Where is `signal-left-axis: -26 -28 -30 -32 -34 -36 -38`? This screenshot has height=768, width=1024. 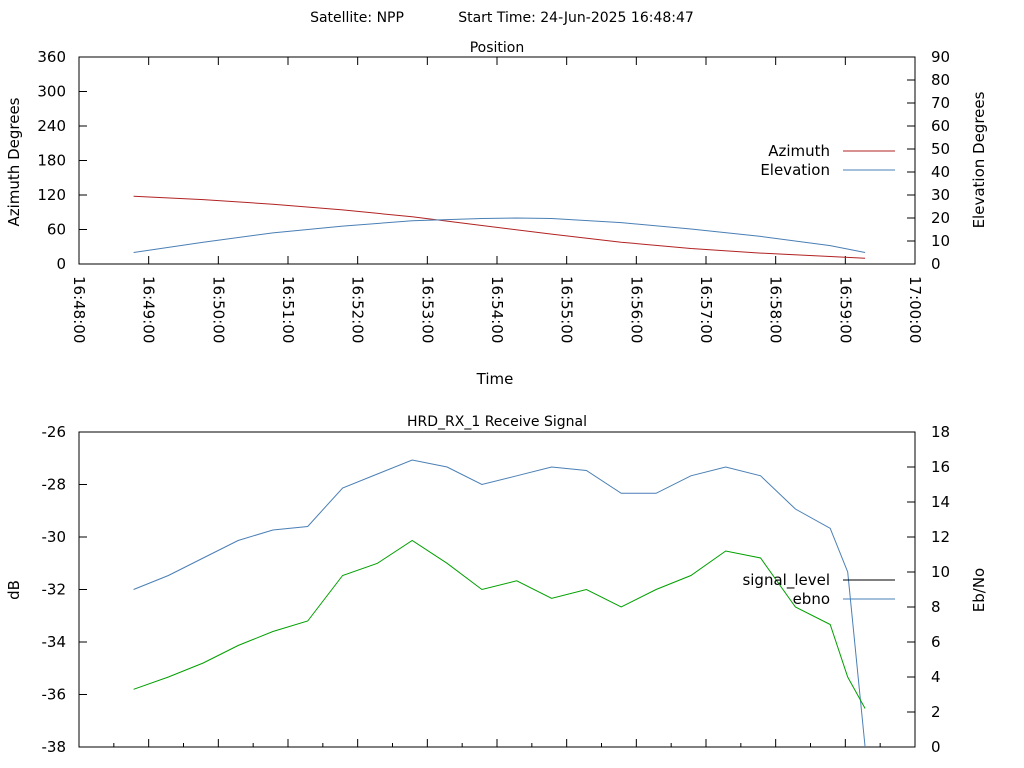
signal-left-axis: -26 -28 -30 -32 -34 -36 -38 is located at coordinates (64, 589).